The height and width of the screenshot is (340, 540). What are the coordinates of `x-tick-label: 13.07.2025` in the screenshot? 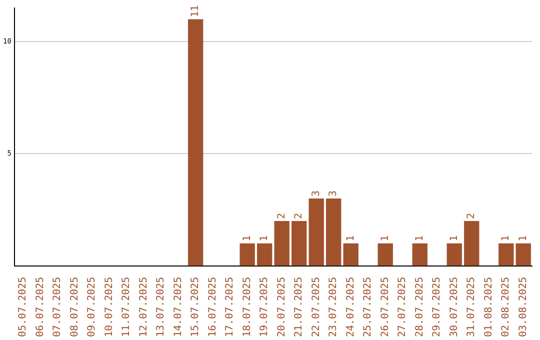 It's located at (161, 307).